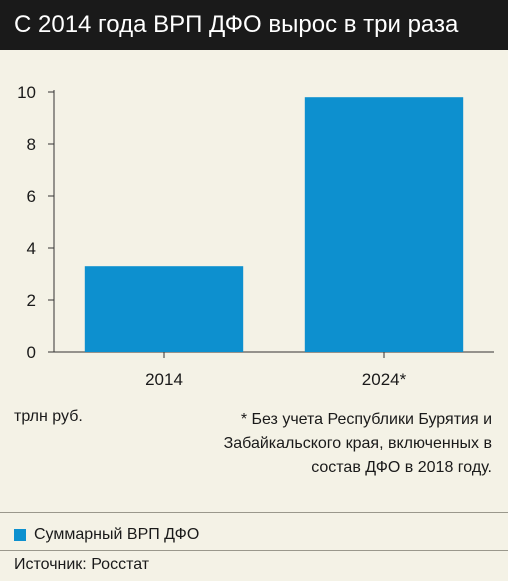 The height and width of the screenshot is (581, 508). I want to click on x-tick-label: 2014, so click(164, 379).